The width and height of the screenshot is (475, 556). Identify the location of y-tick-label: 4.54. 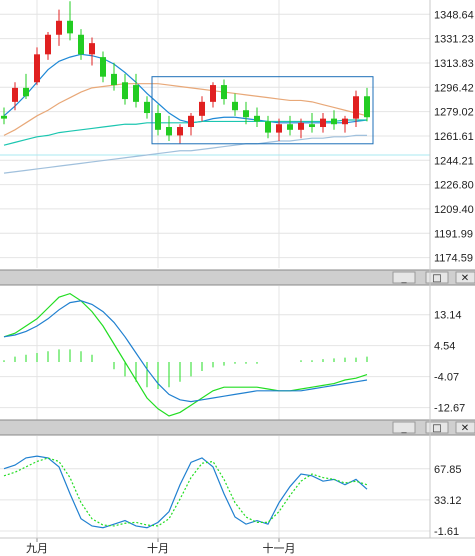
(444, 347).